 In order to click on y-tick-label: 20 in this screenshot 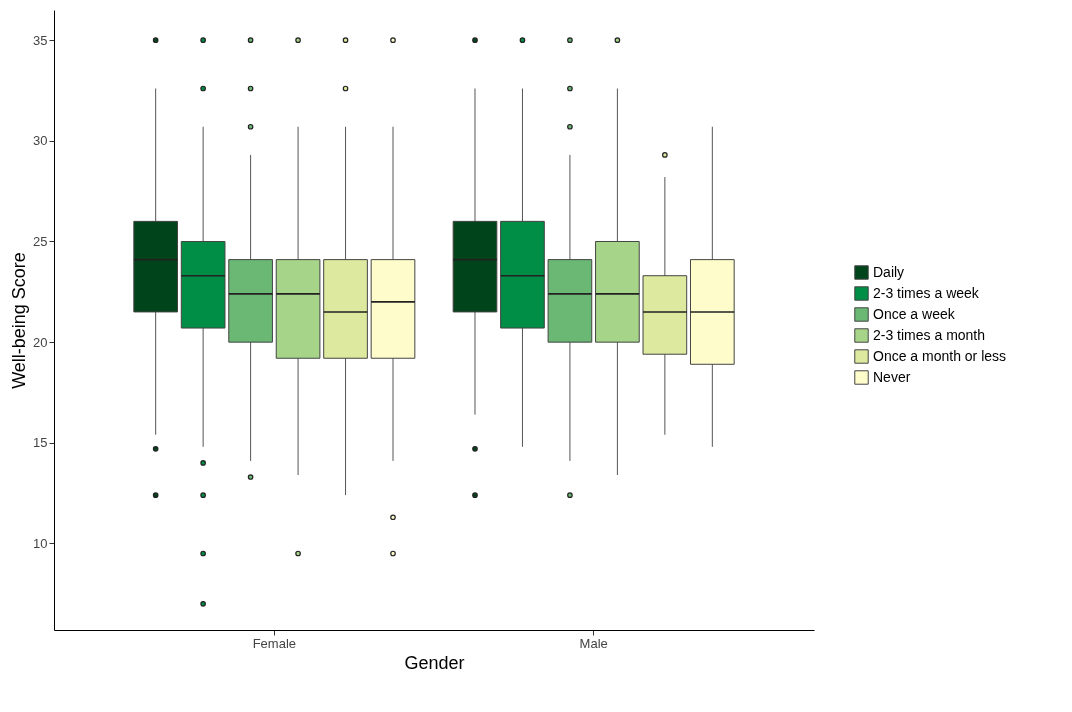, I will do `click(40, 342)`.